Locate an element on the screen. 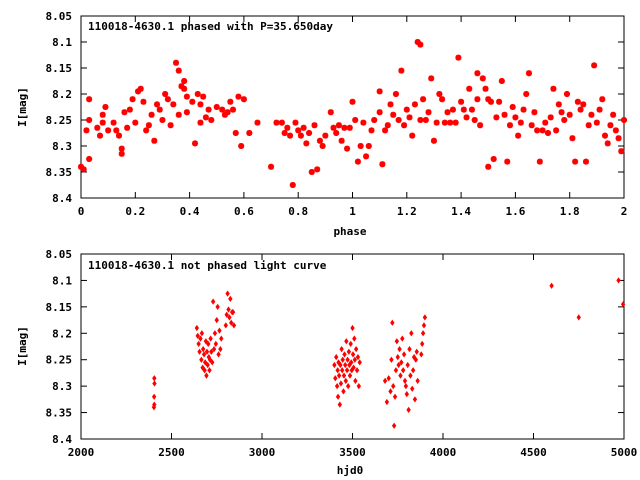 The height and width of the screenshot is (480, 640). unphased-x-tick-label: 2500 is located at coordinates (171, 452).